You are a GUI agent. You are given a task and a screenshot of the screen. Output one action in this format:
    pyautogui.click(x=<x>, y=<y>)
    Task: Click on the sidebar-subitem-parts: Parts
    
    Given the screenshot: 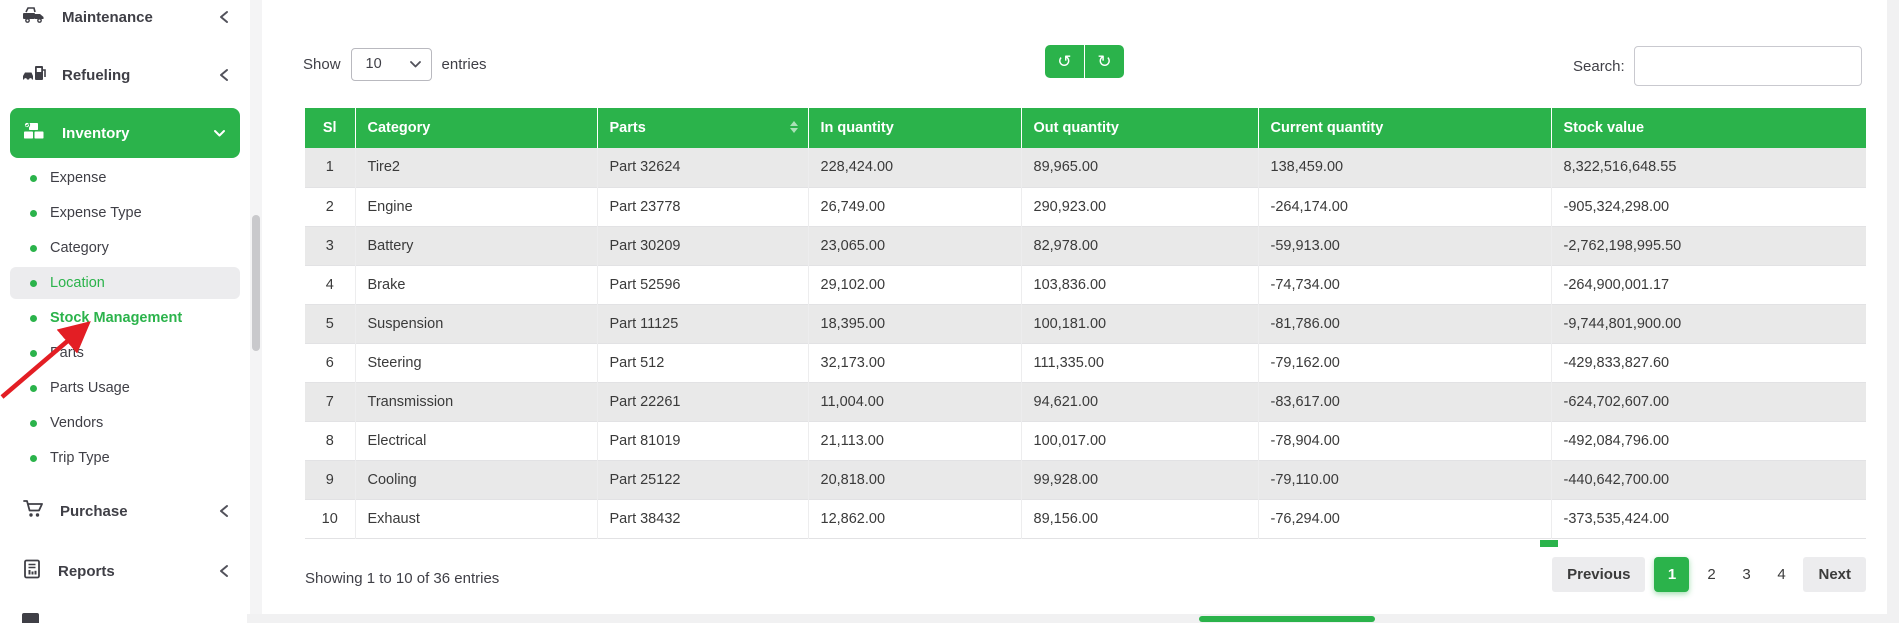 What is the action you would take?
    pyautogui.click(x=125, y=353)
    